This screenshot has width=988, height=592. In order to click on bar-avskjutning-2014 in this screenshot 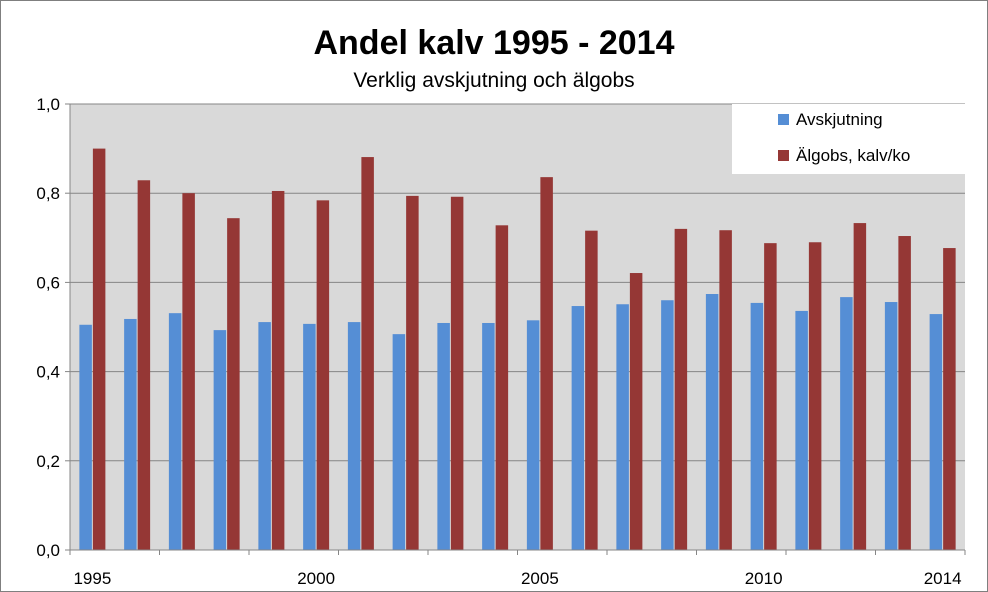, I will do `click(936, 432)`.